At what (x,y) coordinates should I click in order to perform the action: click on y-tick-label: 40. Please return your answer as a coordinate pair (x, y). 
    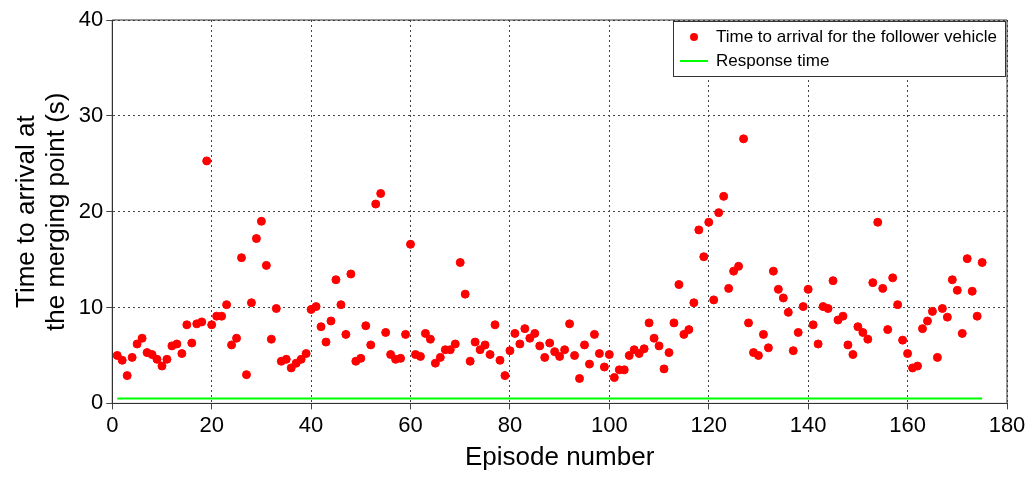
    Looking at the image, I should click on (91, 19).